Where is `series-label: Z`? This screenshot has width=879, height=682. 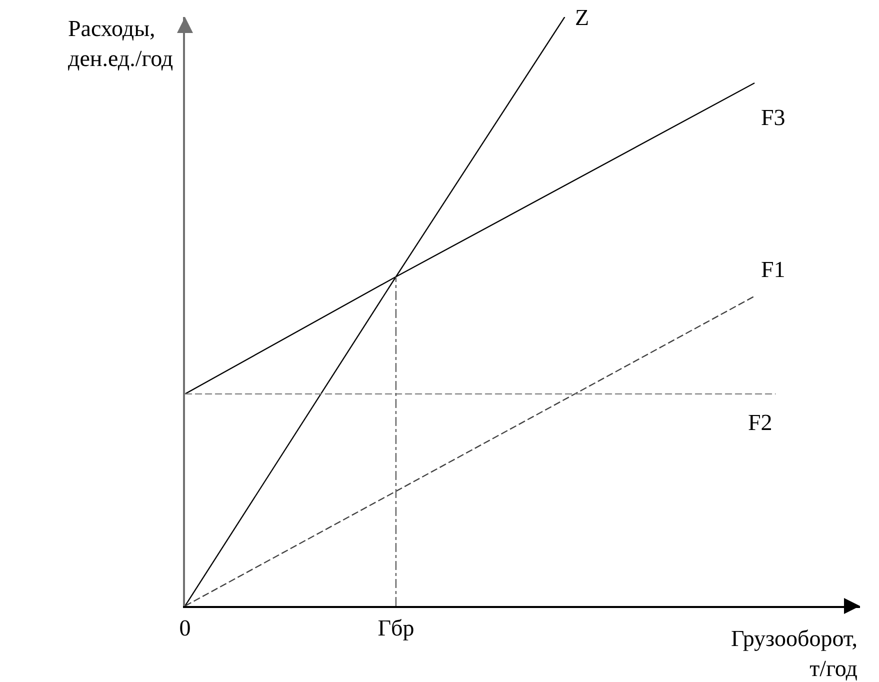
series-label: Z is located at coordinates (582, 17).